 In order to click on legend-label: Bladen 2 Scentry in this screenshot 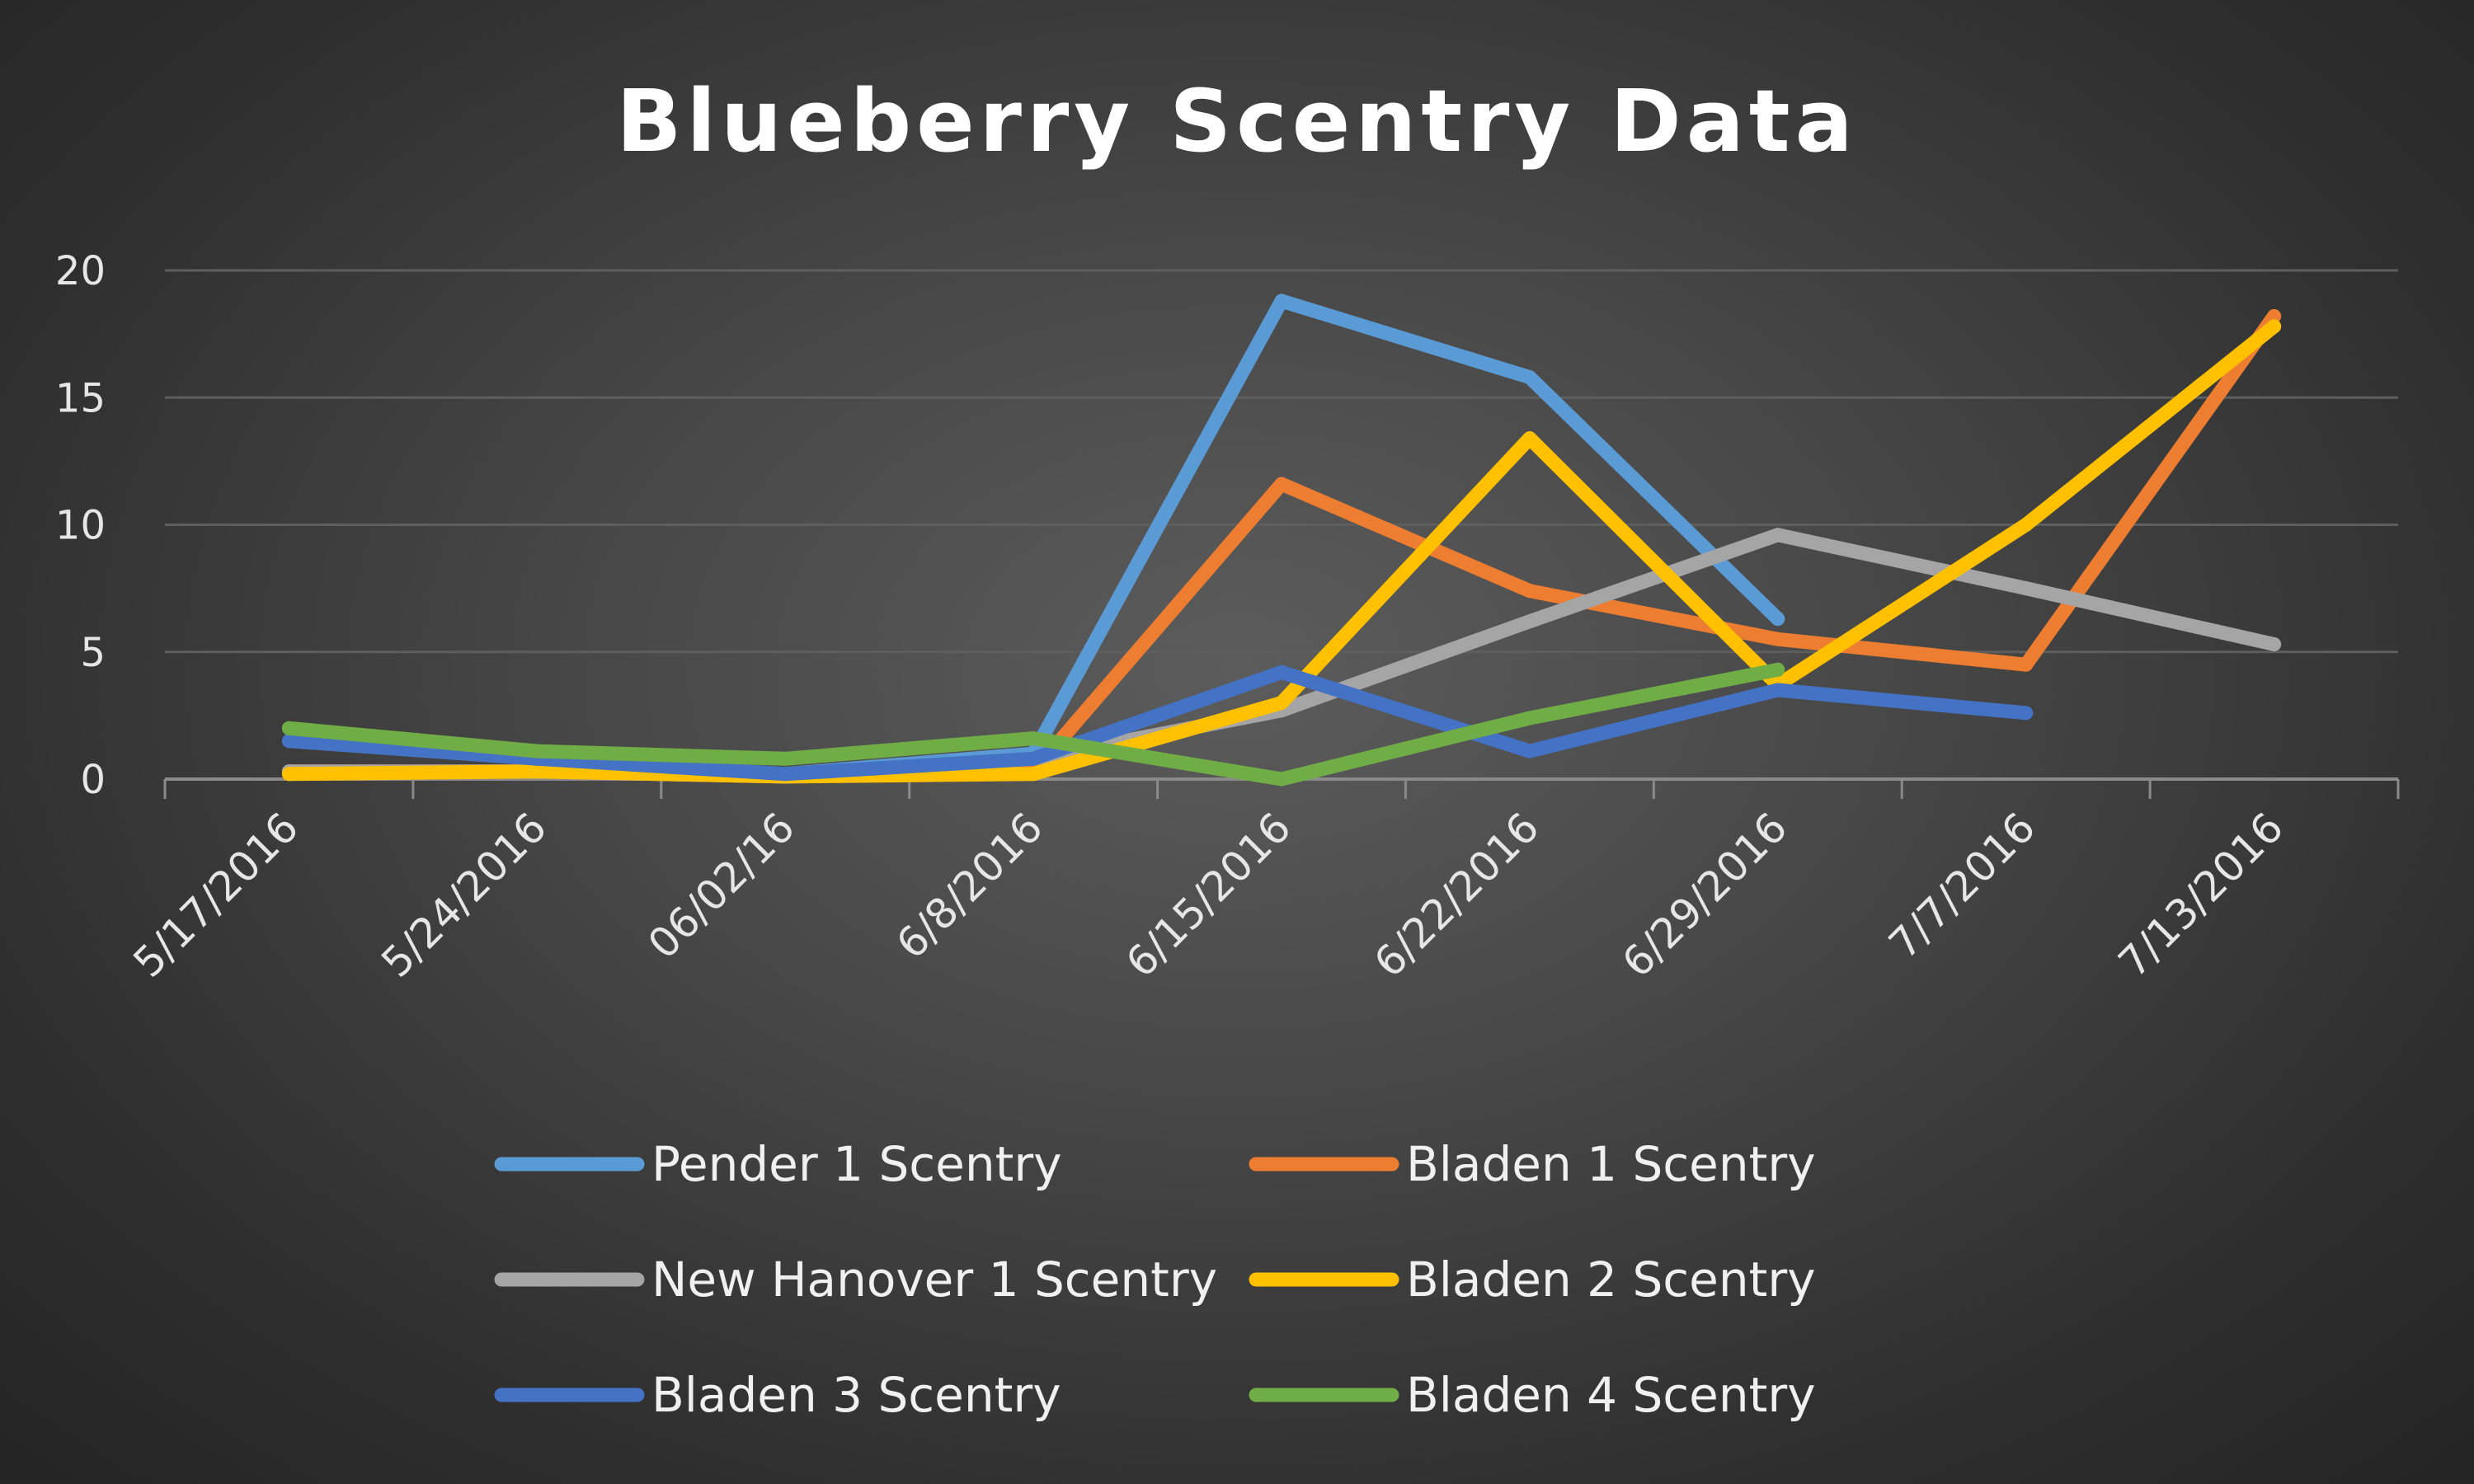, I will do `click(1611, 1280)`.